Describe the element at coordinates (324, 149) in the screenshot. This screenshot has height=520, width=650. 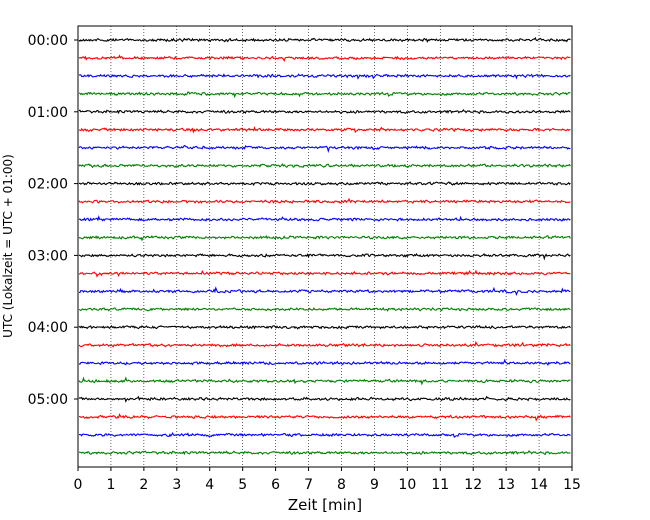
I see `trace-01:30` at that location.